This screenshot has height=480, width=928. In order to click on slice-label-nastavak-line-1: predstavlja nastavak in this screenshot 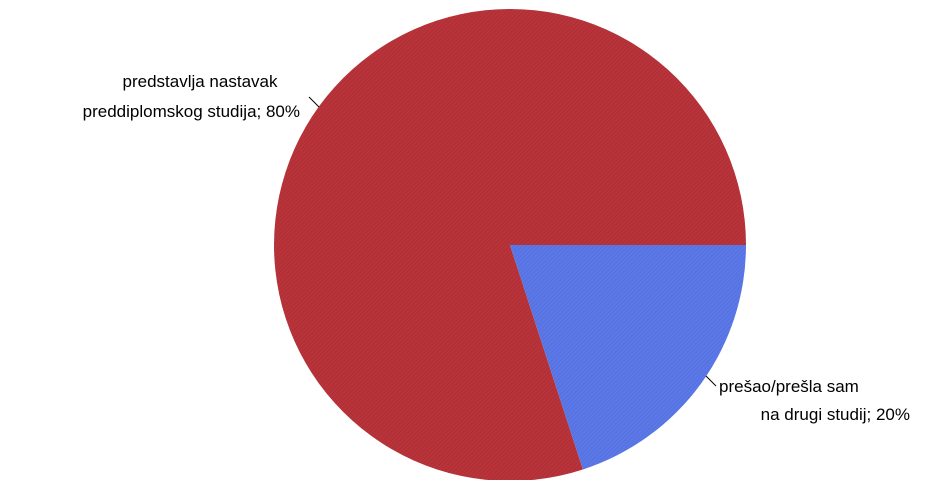, I will do `click(200, 81)`.